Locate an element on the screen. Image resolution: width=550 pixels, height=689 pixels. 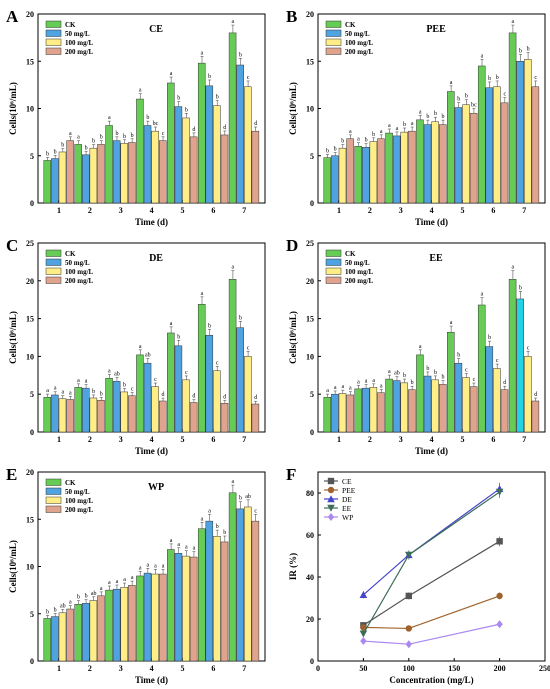
panel-title: DE is located at coordinates (156, 258).